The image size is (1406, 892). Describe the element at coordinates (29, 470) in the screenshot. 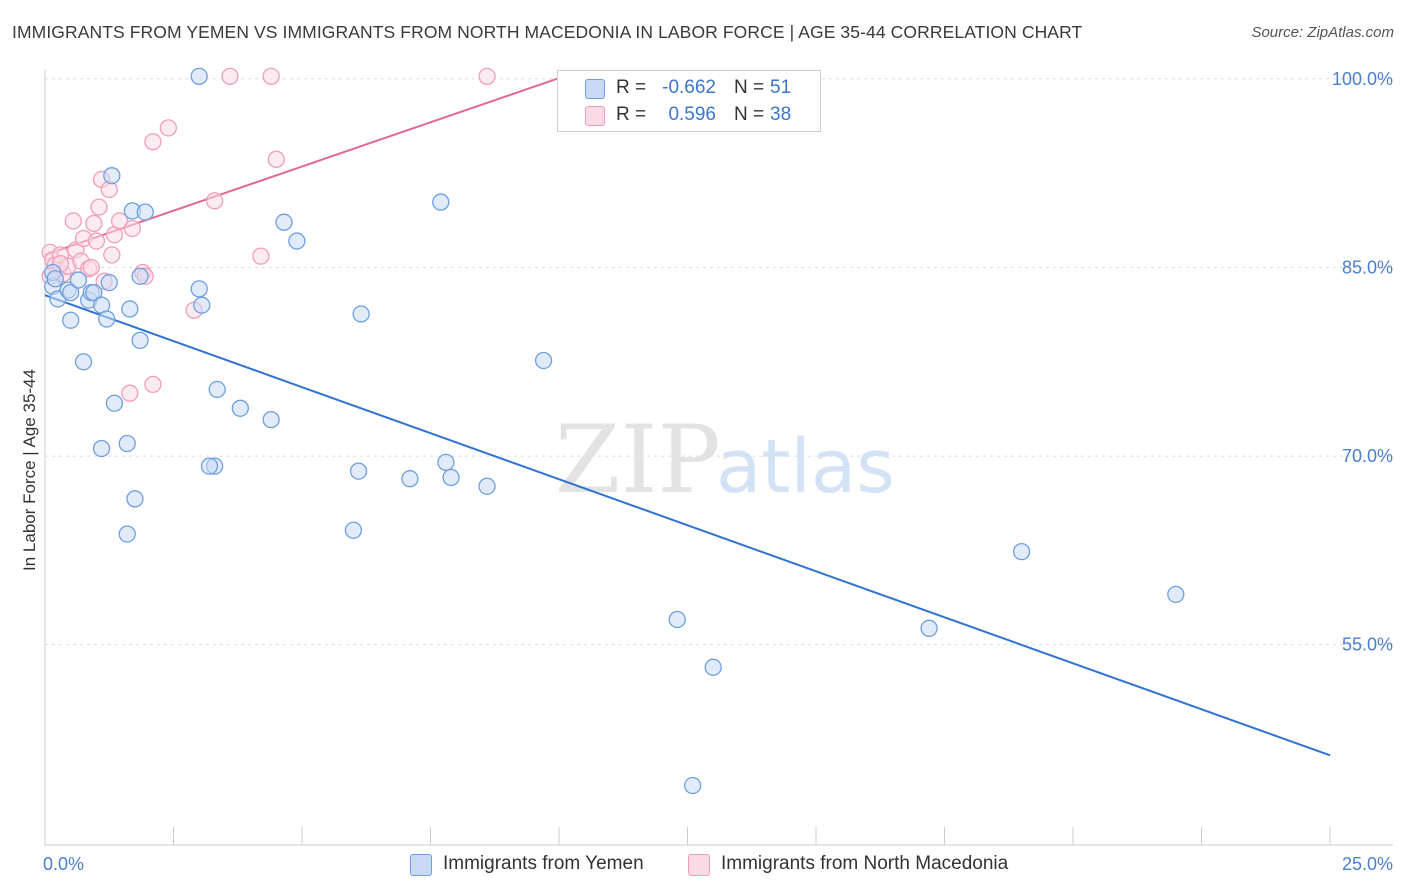

I see `y-axis-label: In Labor Force | Age 35-44` at that location.